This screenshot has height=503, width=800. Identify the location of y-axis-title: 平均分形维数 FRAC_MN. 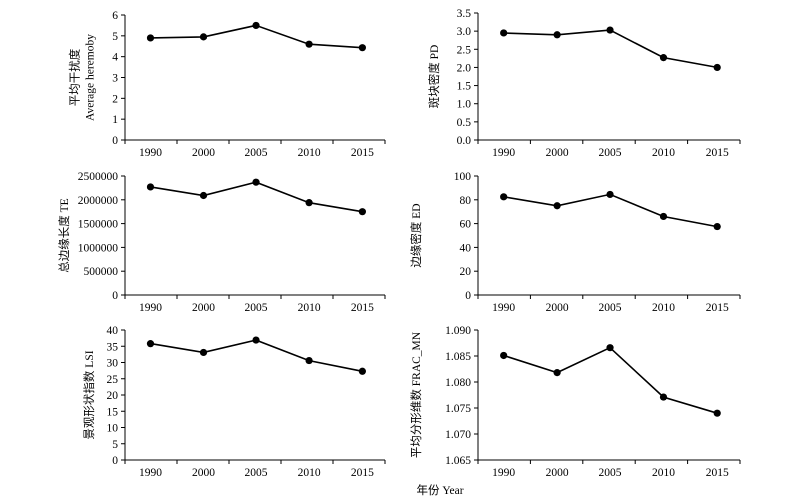
(416, 394).